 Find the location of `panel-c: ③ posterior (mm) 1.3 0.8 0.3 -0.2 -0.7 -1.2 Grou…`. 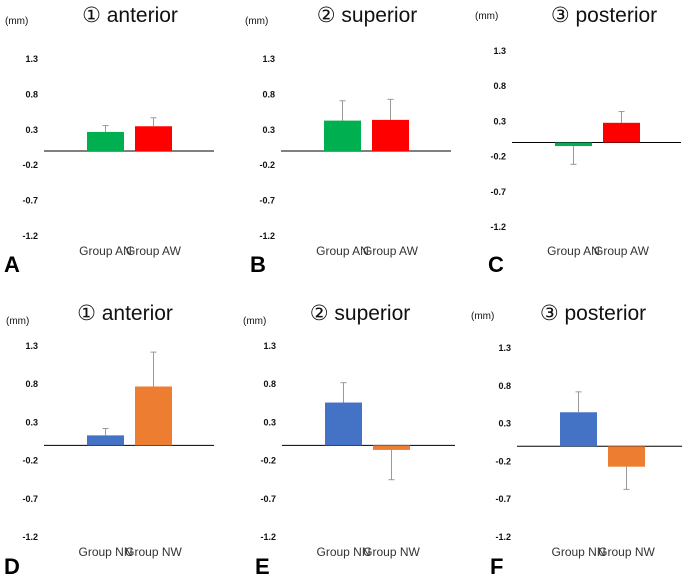

panel-c: ③ posterior (mm) 1.3 0.8 0.3 -0.2 -0.7 -1.2 Grou… is located at coordinates (578, 140).